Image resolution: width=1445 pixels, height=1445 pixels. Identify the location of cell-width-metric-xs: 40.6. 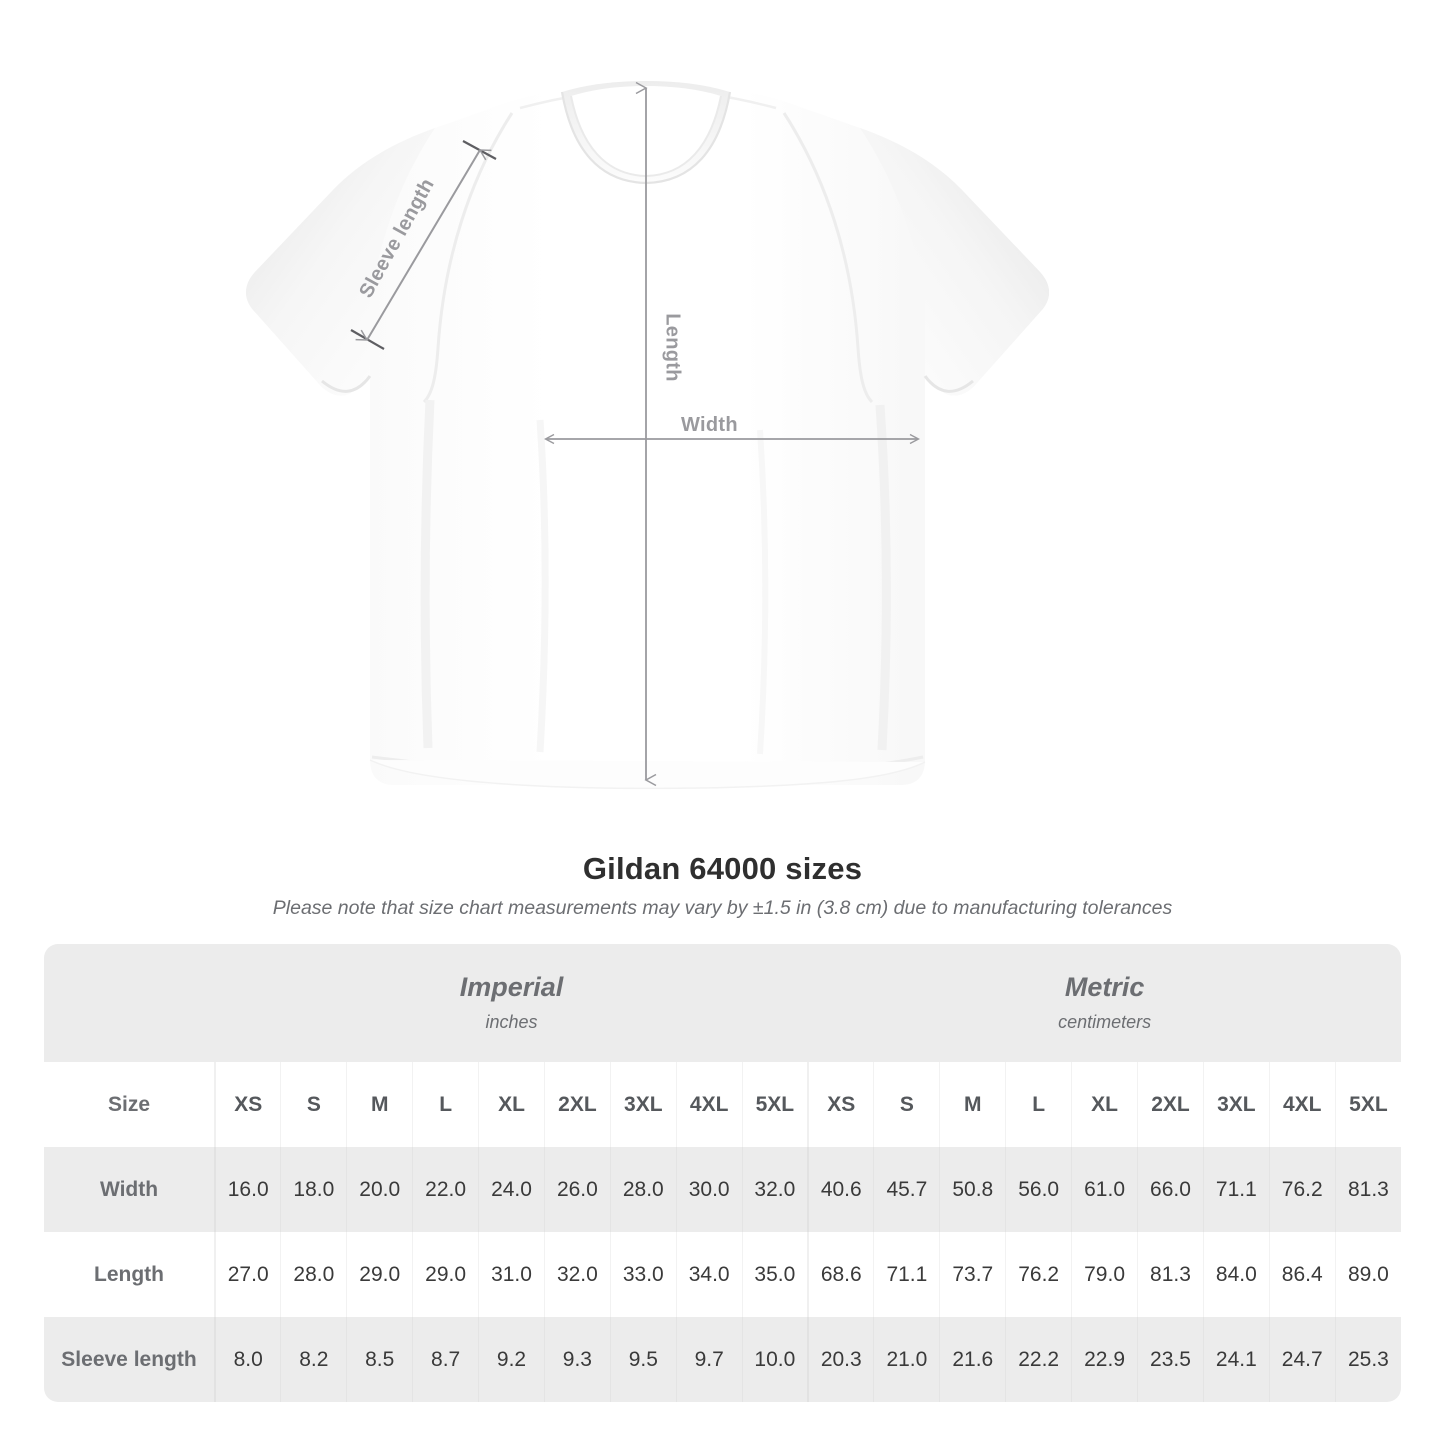
(841, 1189).